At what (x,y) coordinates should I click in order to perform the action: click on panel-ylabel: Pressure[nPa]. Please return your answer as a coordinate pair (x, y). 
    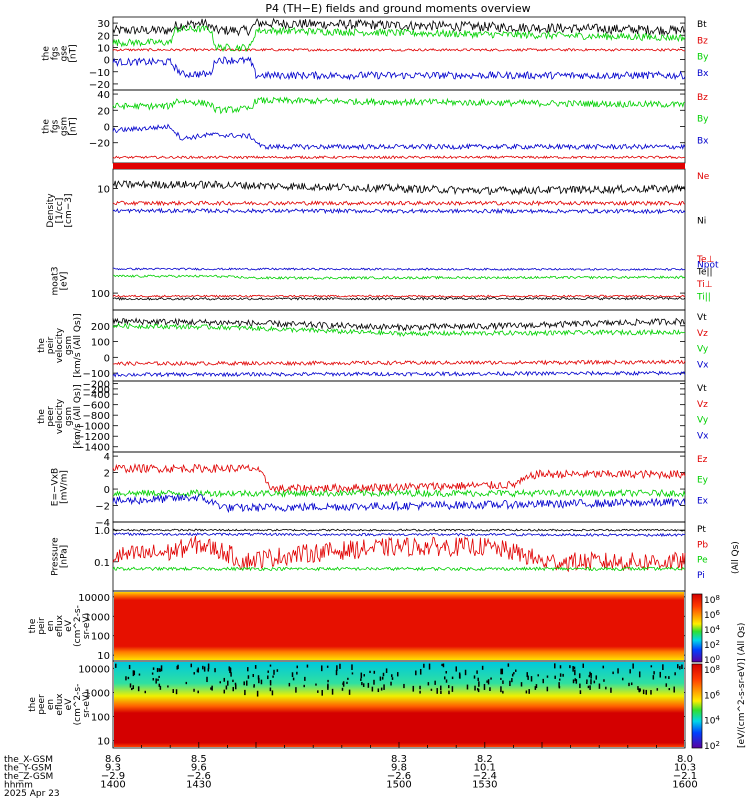
    Looking at the image, I should click on (60, 556).